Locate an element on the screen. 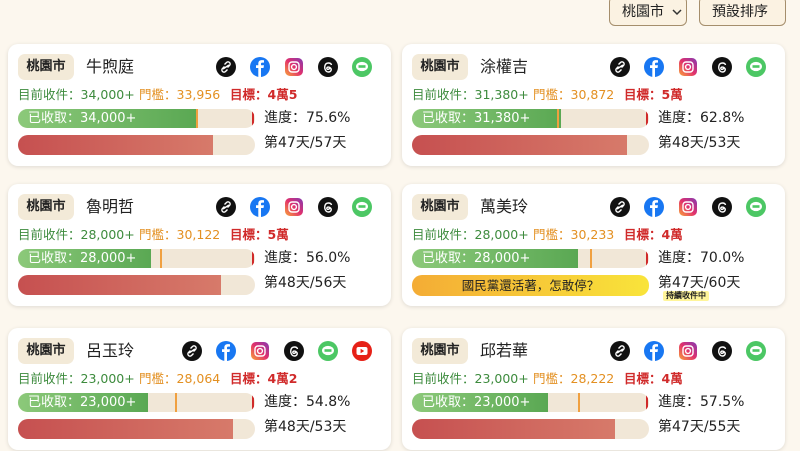 This screenshot has width=800, height=451. collected-value: 34,000+ is located at coordinates (108, 118).